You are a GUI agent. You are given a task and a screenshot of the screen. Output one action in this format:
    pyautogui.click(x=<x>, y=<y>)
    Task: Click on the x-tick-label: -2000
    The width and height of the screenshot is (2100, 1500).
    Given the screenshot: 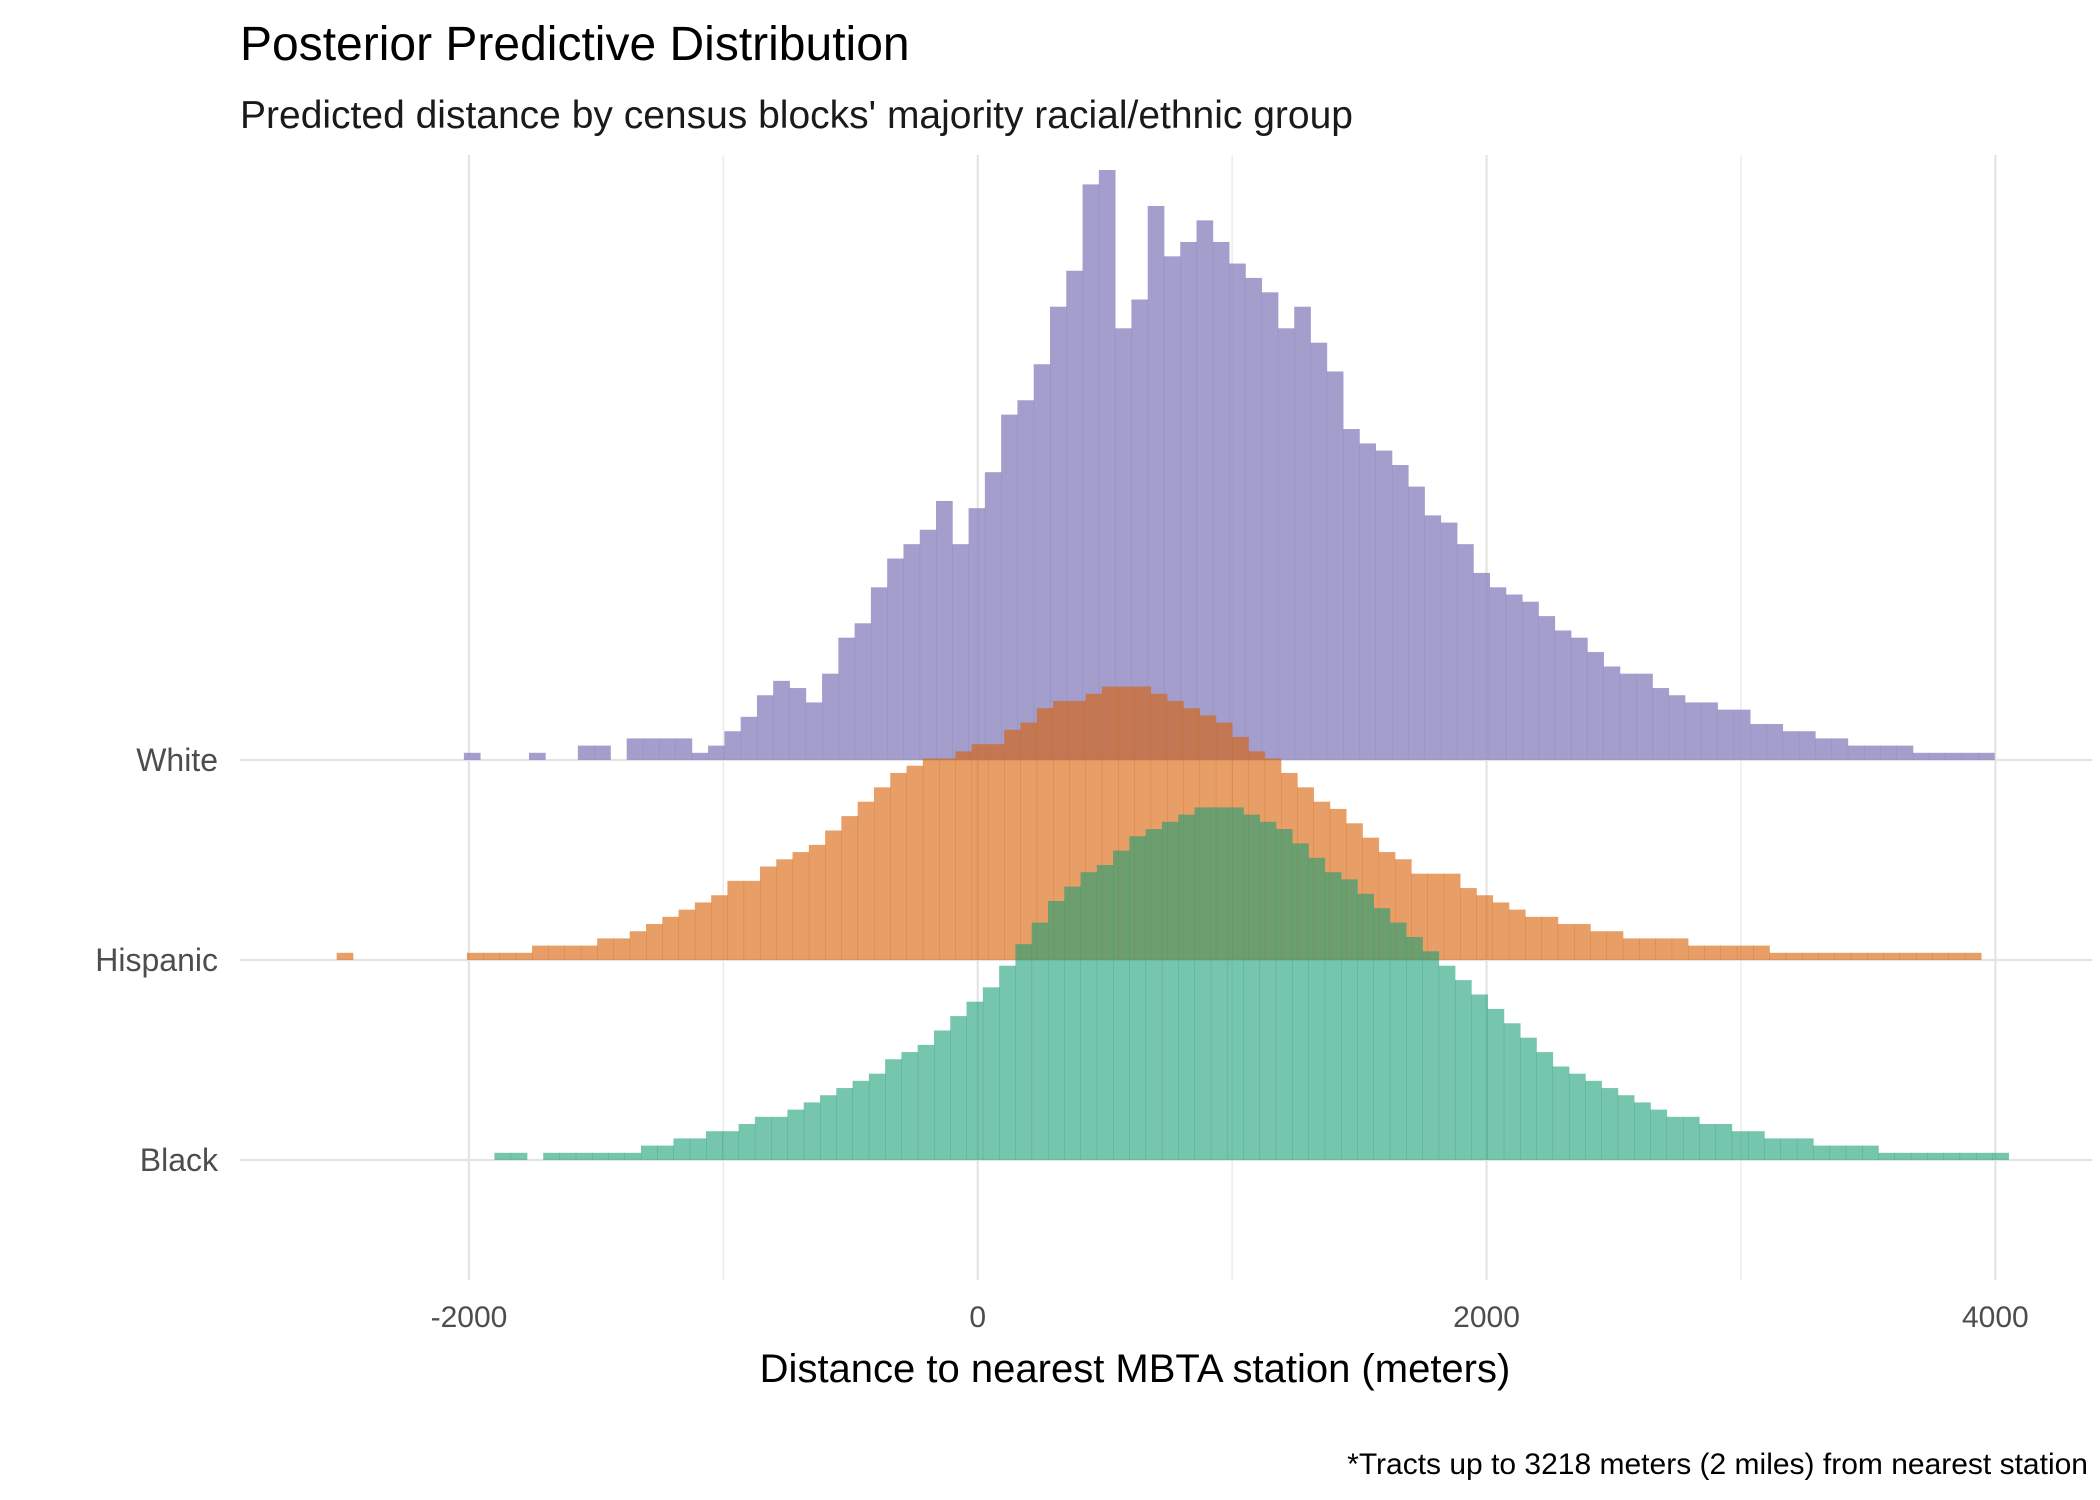 What is the action you would take?
    pyautogui.click(x=469, y=1317)
    